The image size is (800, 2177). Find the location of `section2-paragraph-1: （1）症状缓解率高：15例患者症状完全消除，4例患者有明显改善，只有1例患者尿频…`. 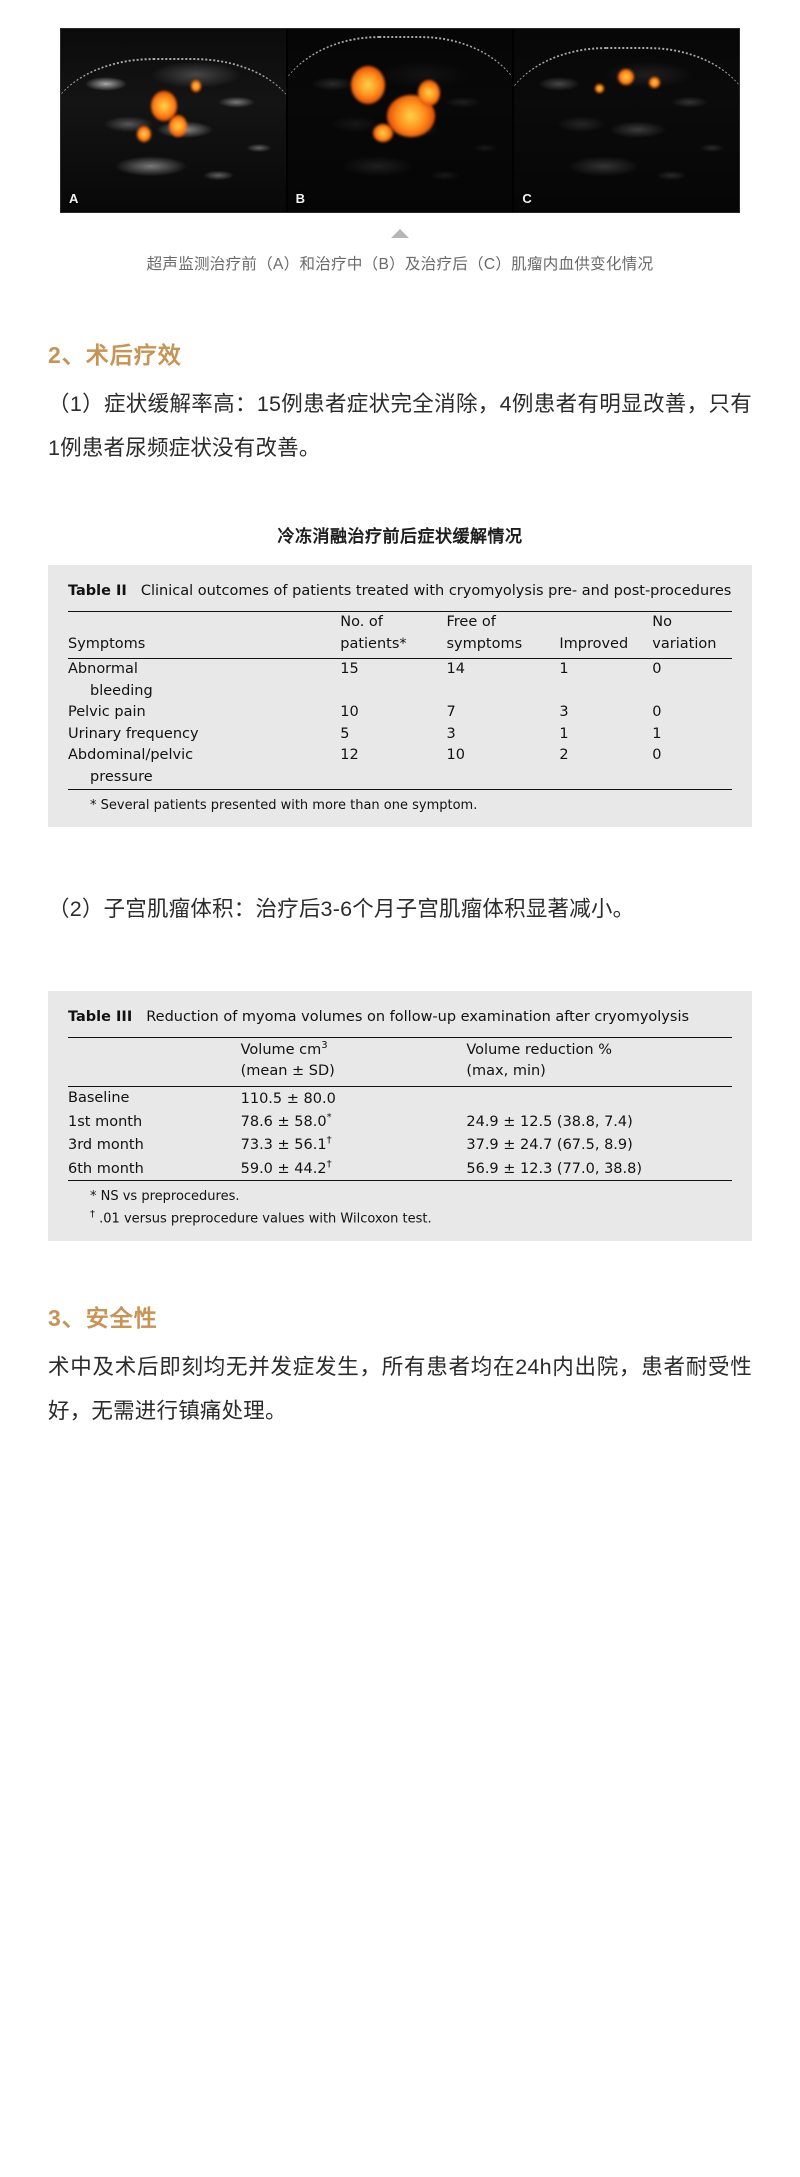

section2-paragraph-1: （1）症状缓解率高：15例患者症状完全消除，4例患者有明显改善，只有1例患者尿频… is located at coordinates (400, 426).